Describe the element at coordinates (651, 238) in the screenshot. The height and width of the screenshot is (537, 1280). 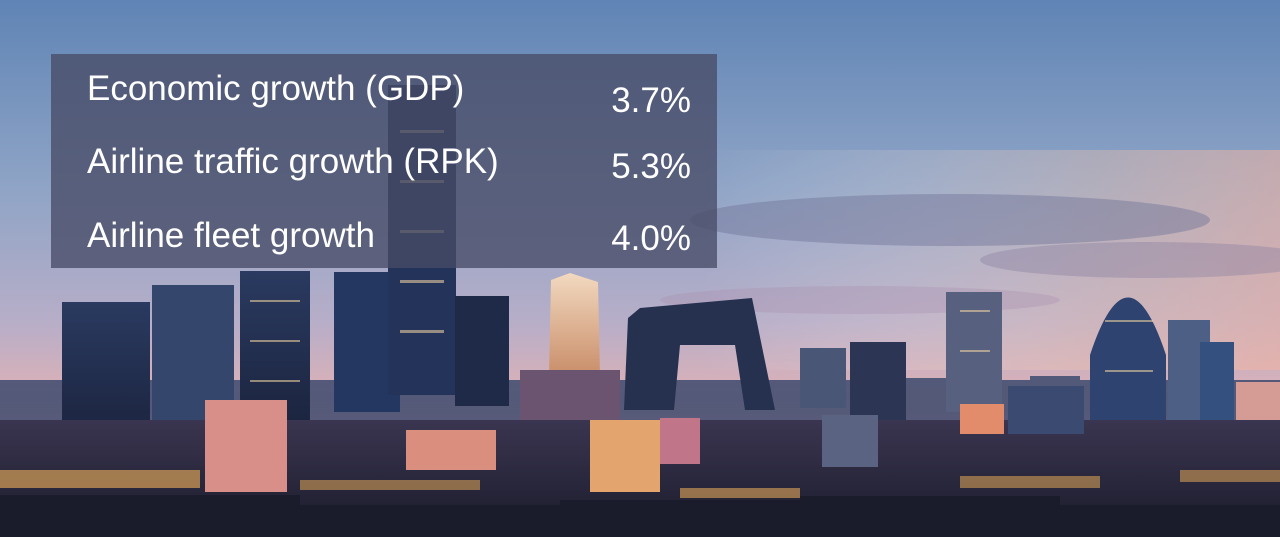
I see `stat-value: 4.0%` at that location.